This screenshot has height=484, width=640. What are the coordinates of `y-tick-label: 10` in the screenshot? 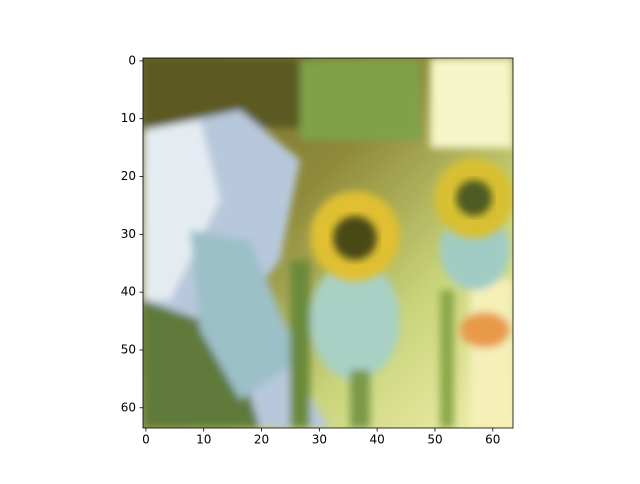 It's located at (128, 118).